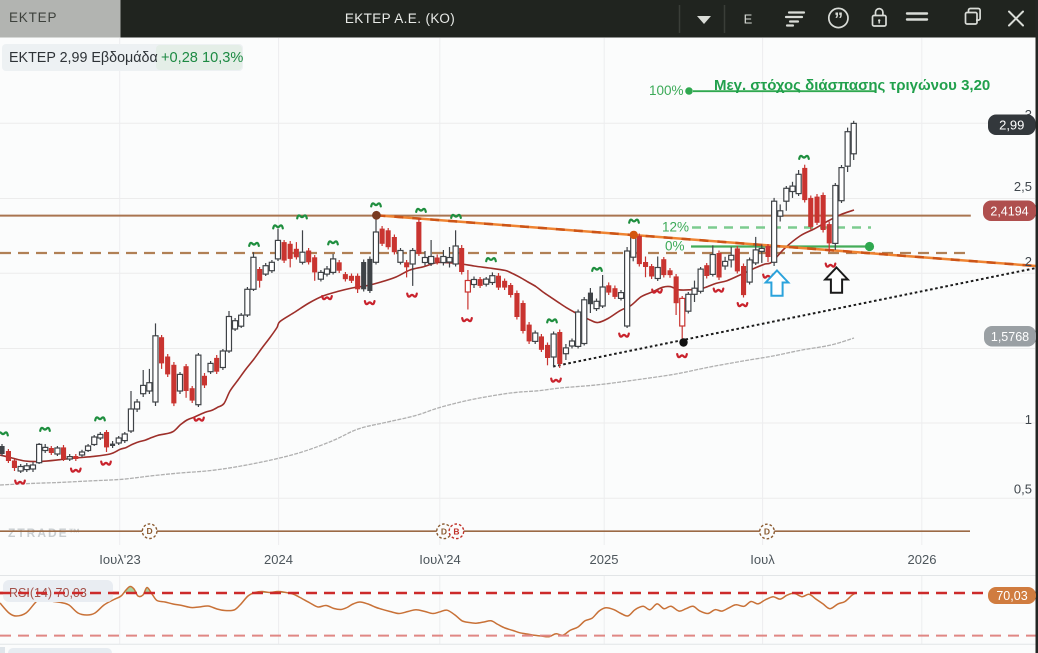 This screenshot has width=1038, height=653. I want to click on svg-text: ΕΚΤΕΡ, so click(33, 17).